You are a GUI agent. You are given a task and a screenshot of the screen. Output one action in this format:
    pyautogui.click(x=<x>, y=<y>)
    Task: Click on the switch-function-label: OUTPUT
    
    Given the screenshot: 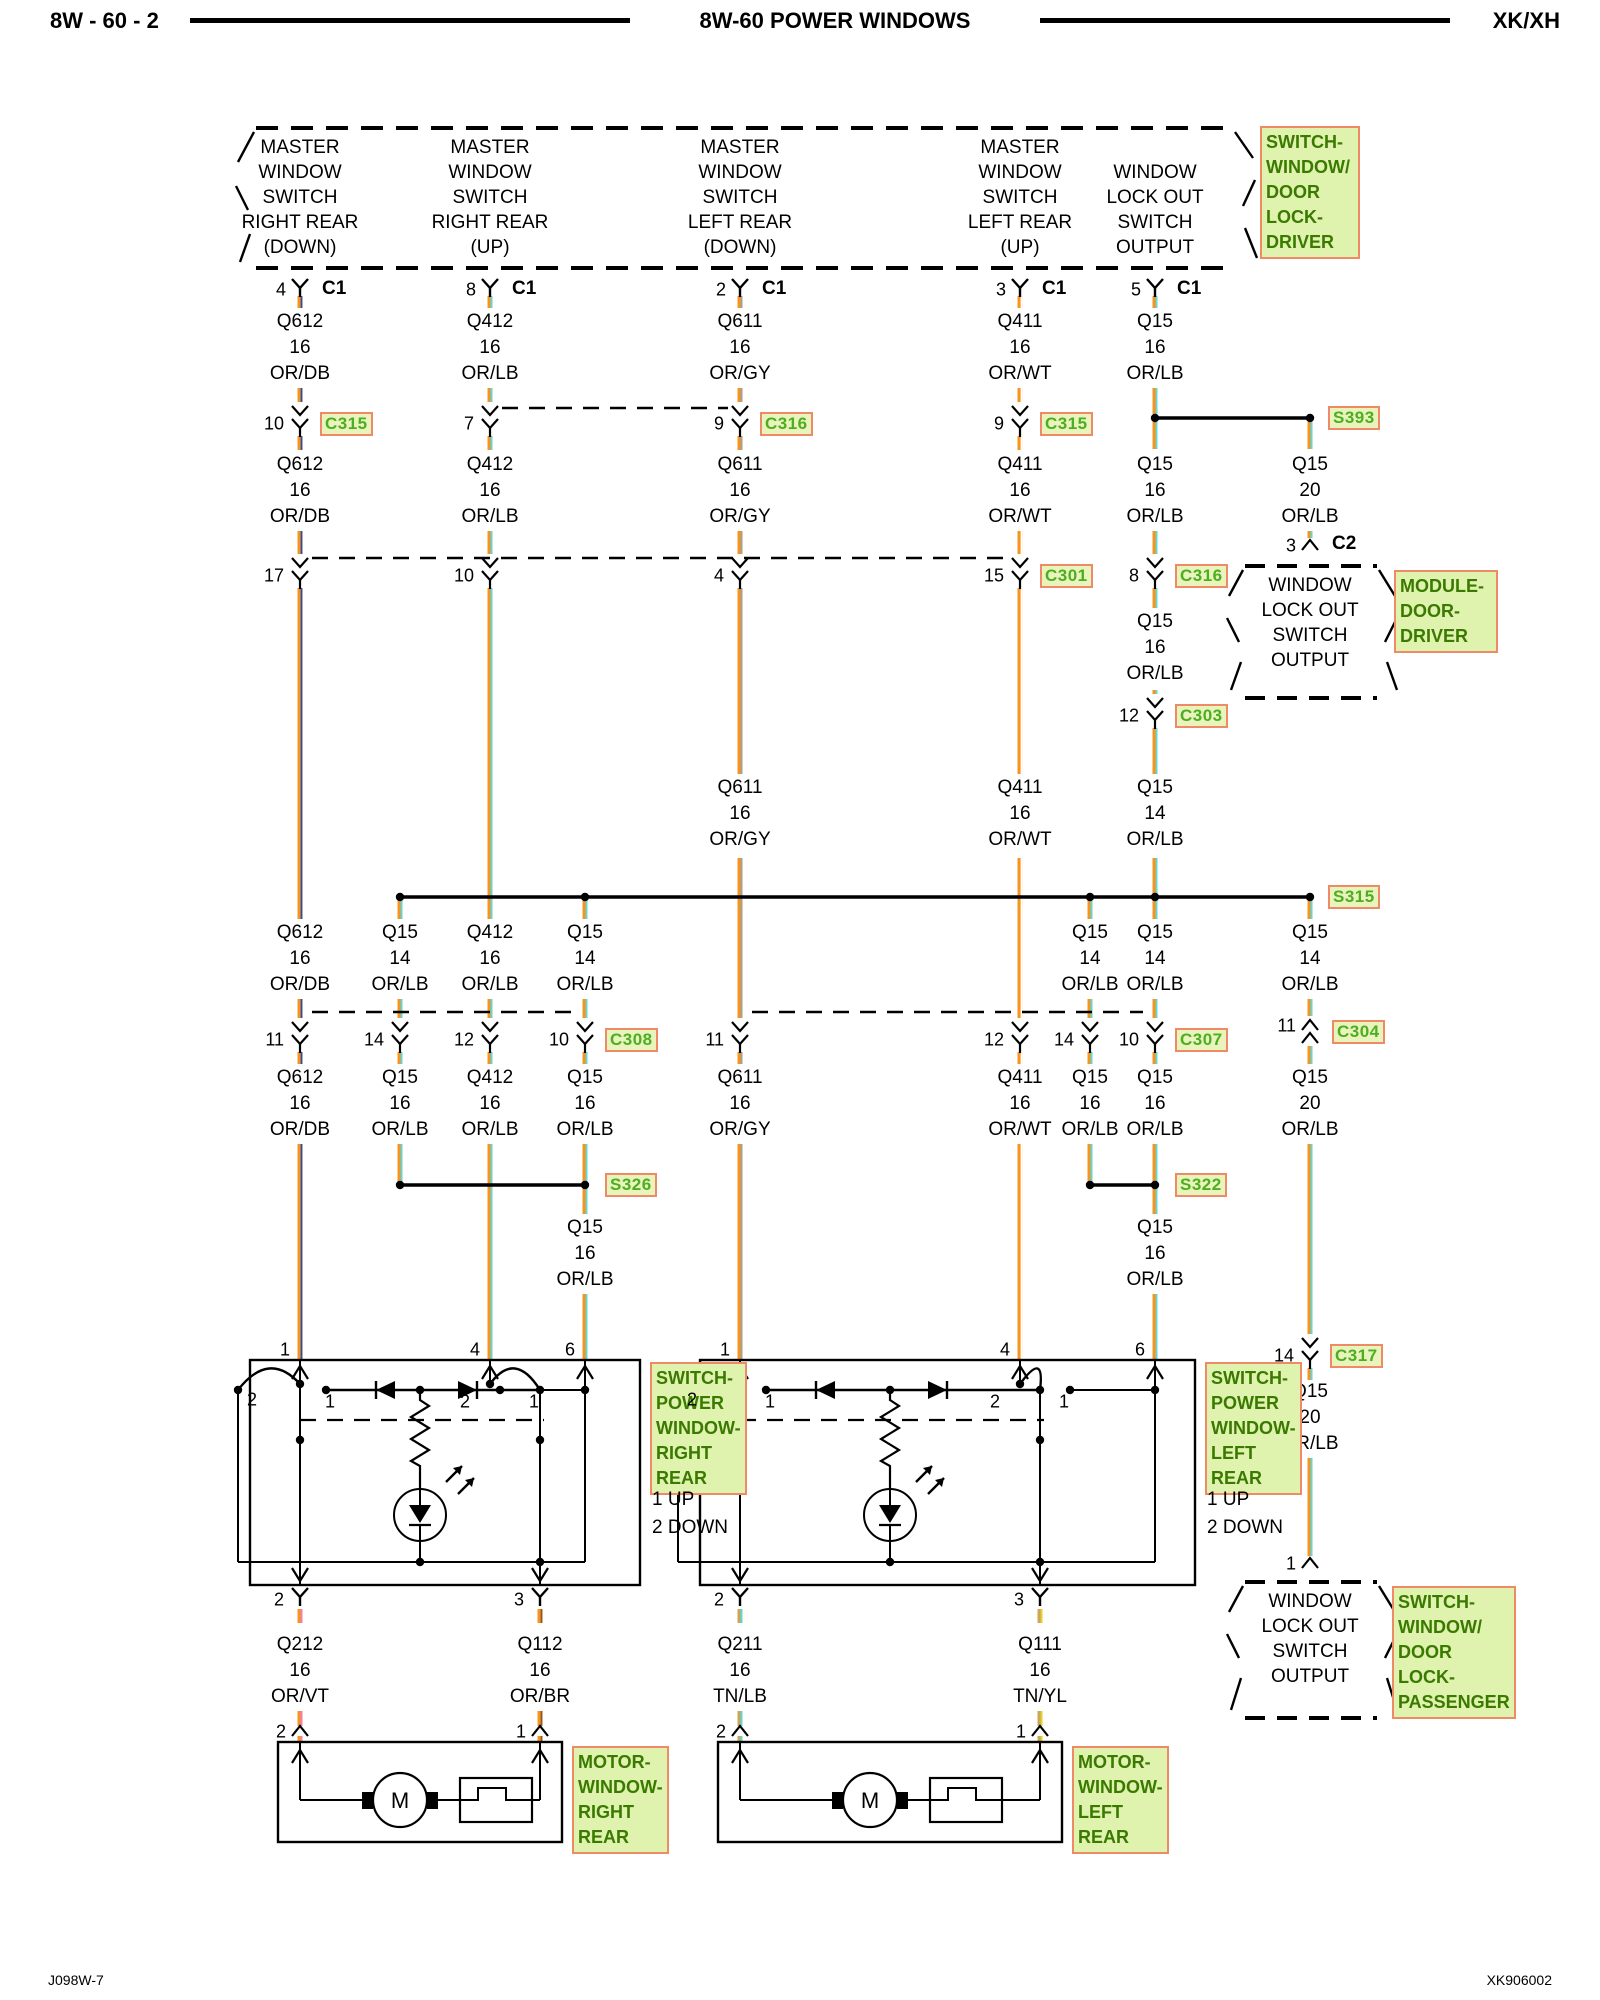 What is the action you would take?
    pyautogui.click(x=1155, y=247)
    